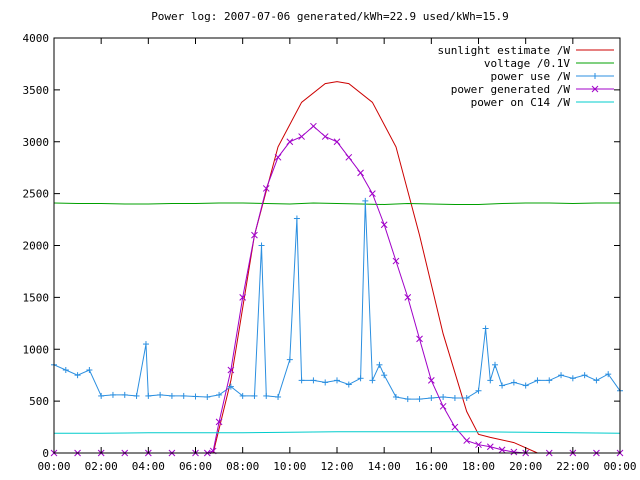 The height and width of the screenshot is (480, 640). Describe the element at coordinates (39, 401) in the screenshot. I see `y-tick-label: 500` at that location.